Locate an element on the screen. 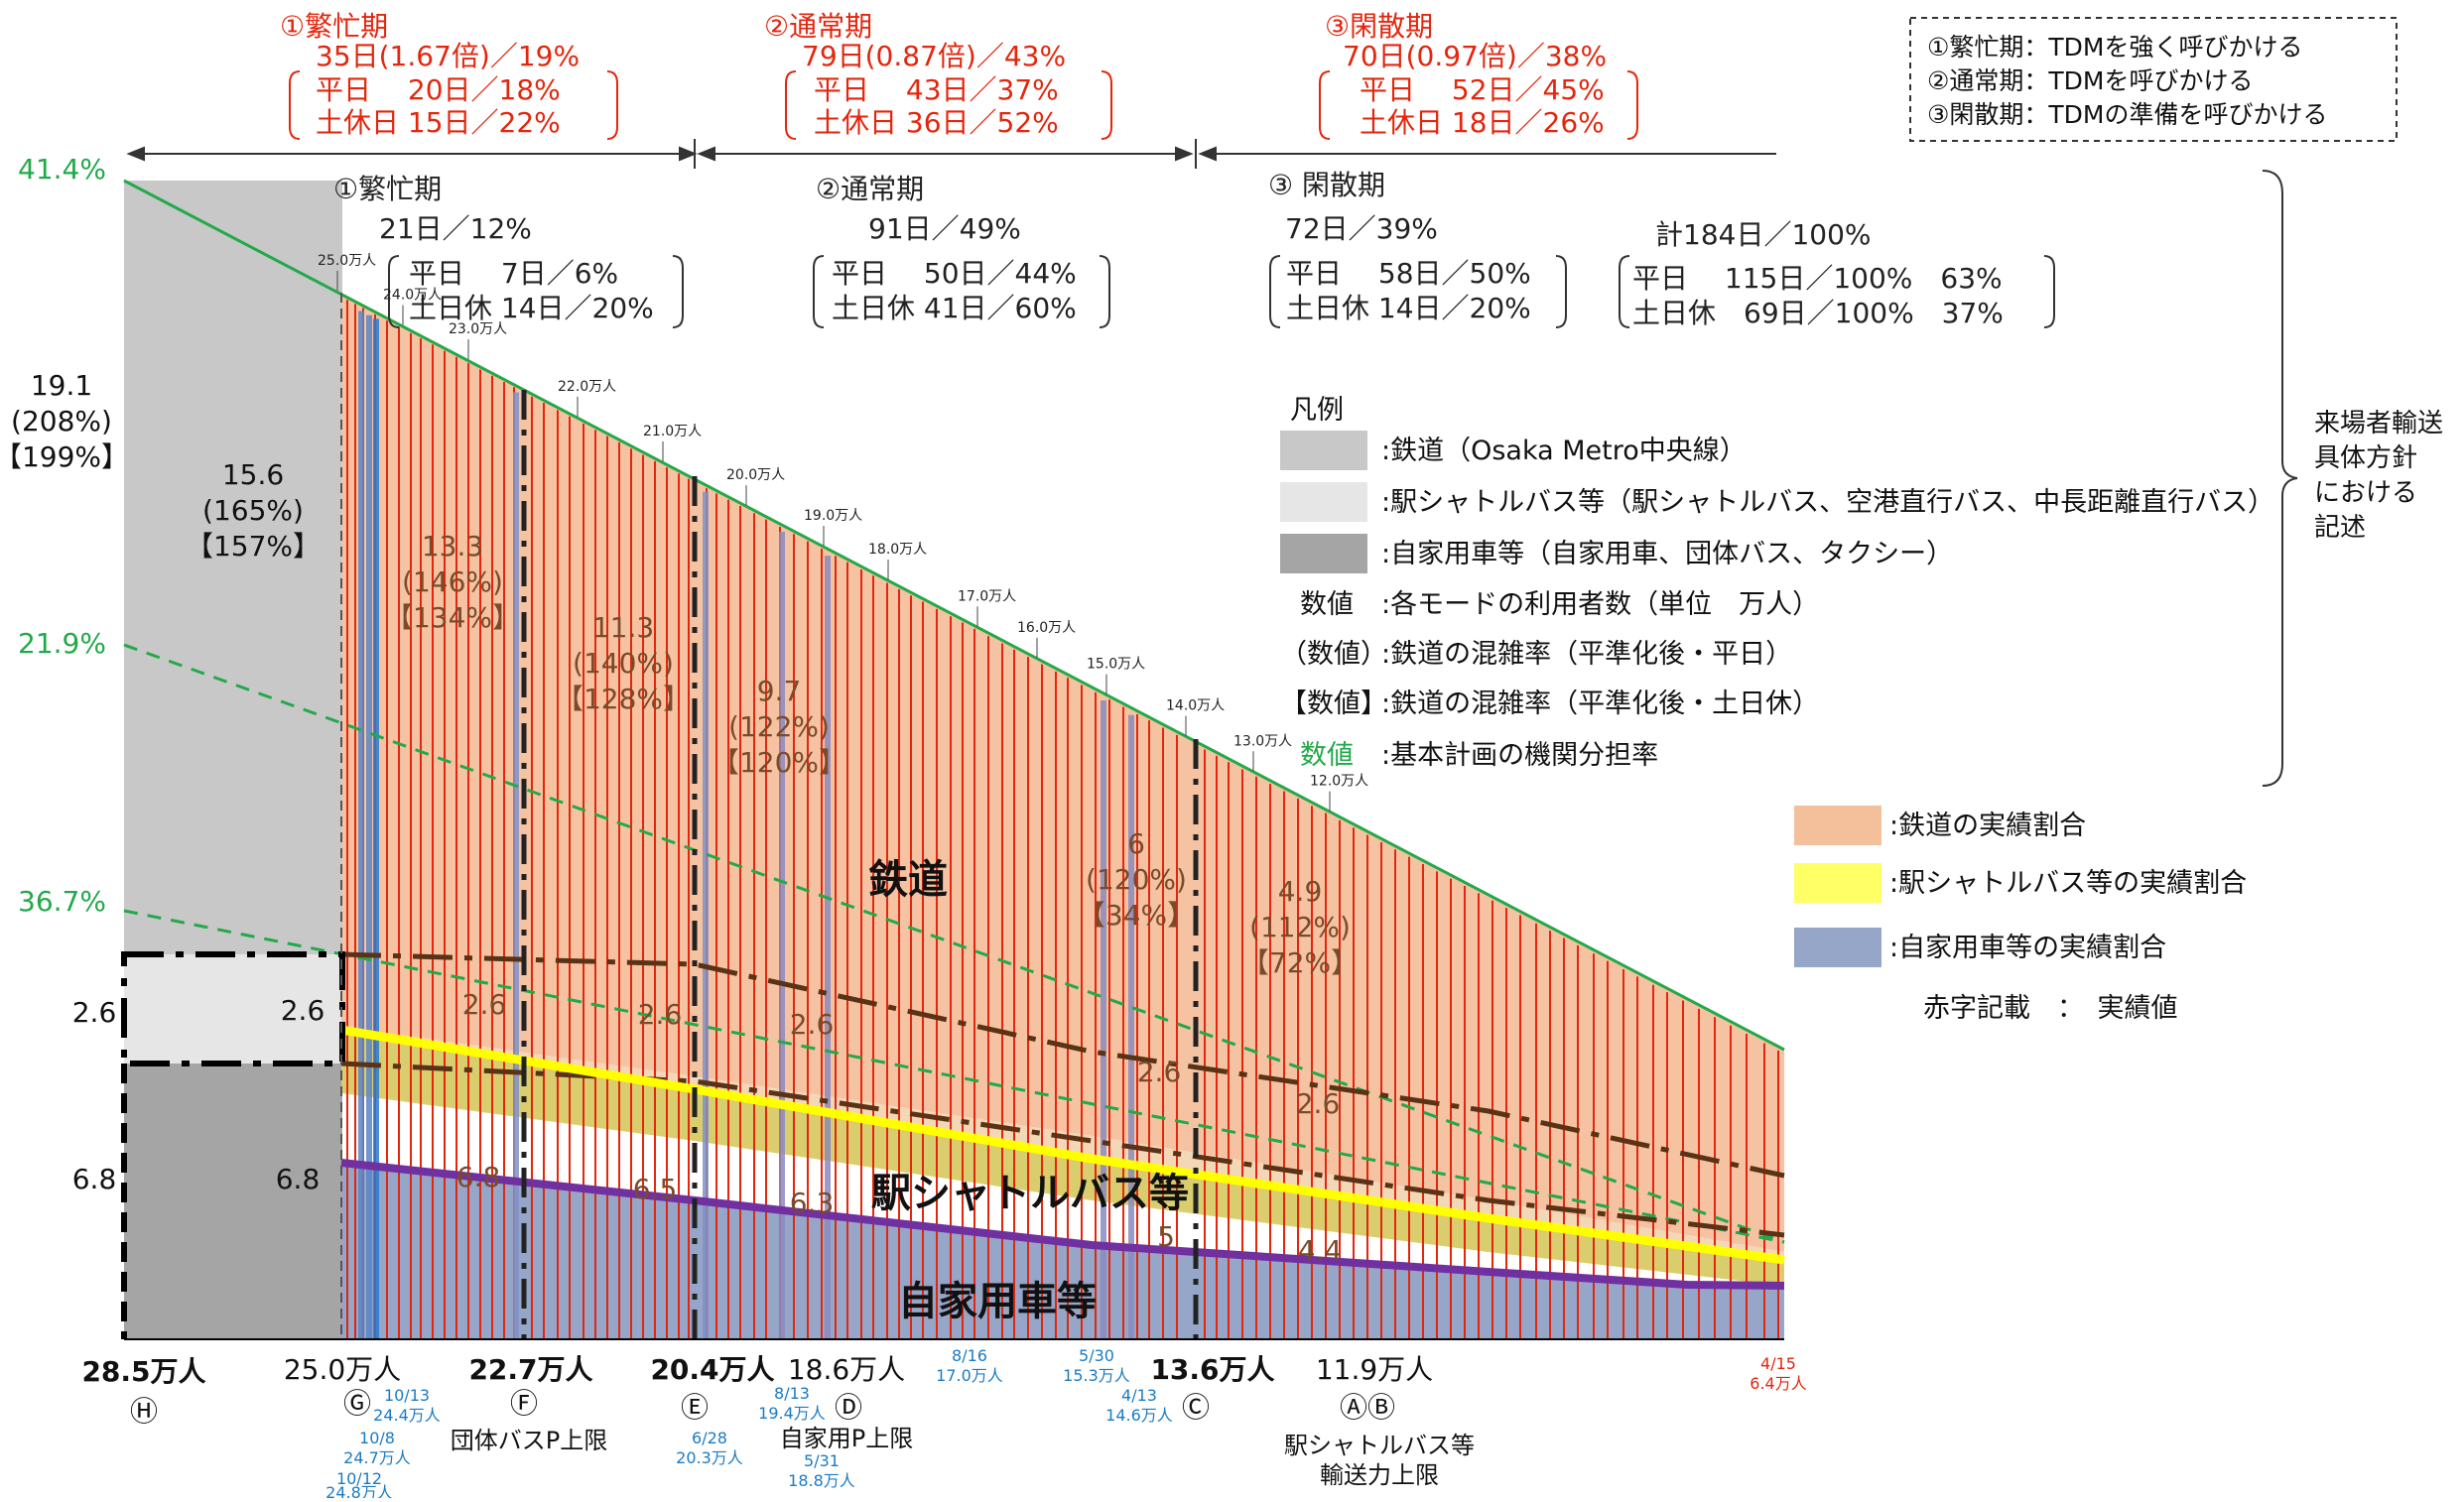 The width and height of the screenshot is (2464, 1502). shuttle-value-d: 2.6 is located at coordinates (812, 1025).